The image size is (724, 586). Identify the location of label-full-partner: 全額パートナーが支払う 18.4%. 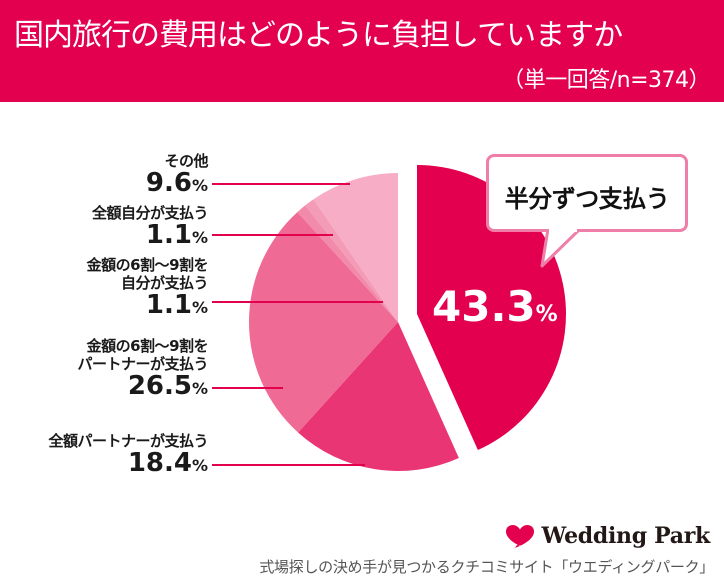
(128, 455).